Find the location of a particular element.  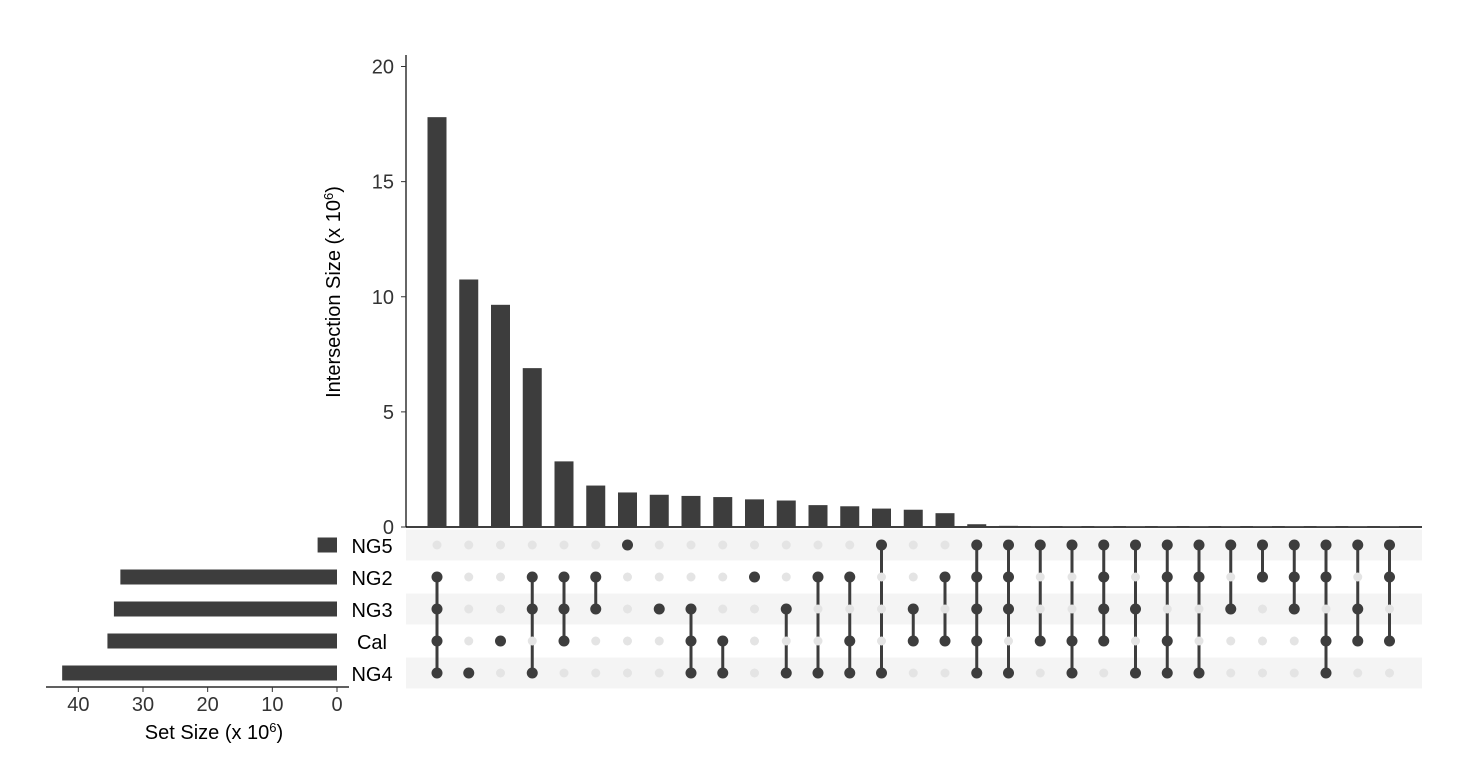

set-axis-tick-label: 0 is located at coordinates (336, 705).